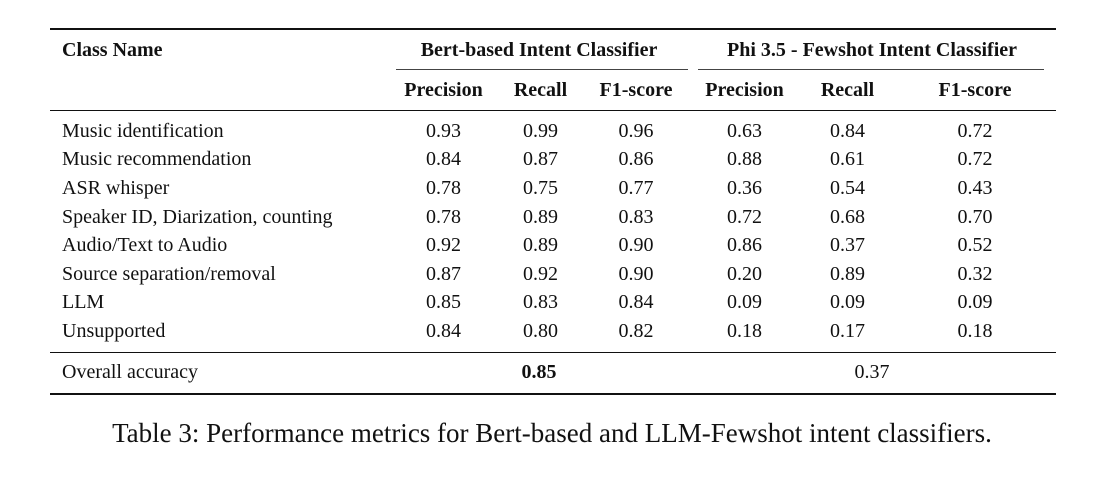 The image size is (1104, 485). What do you see at coordinates (745, 130) in the screenshot?
I see `phi-precision-cell: 0.63` at bounding box center [745, 130].